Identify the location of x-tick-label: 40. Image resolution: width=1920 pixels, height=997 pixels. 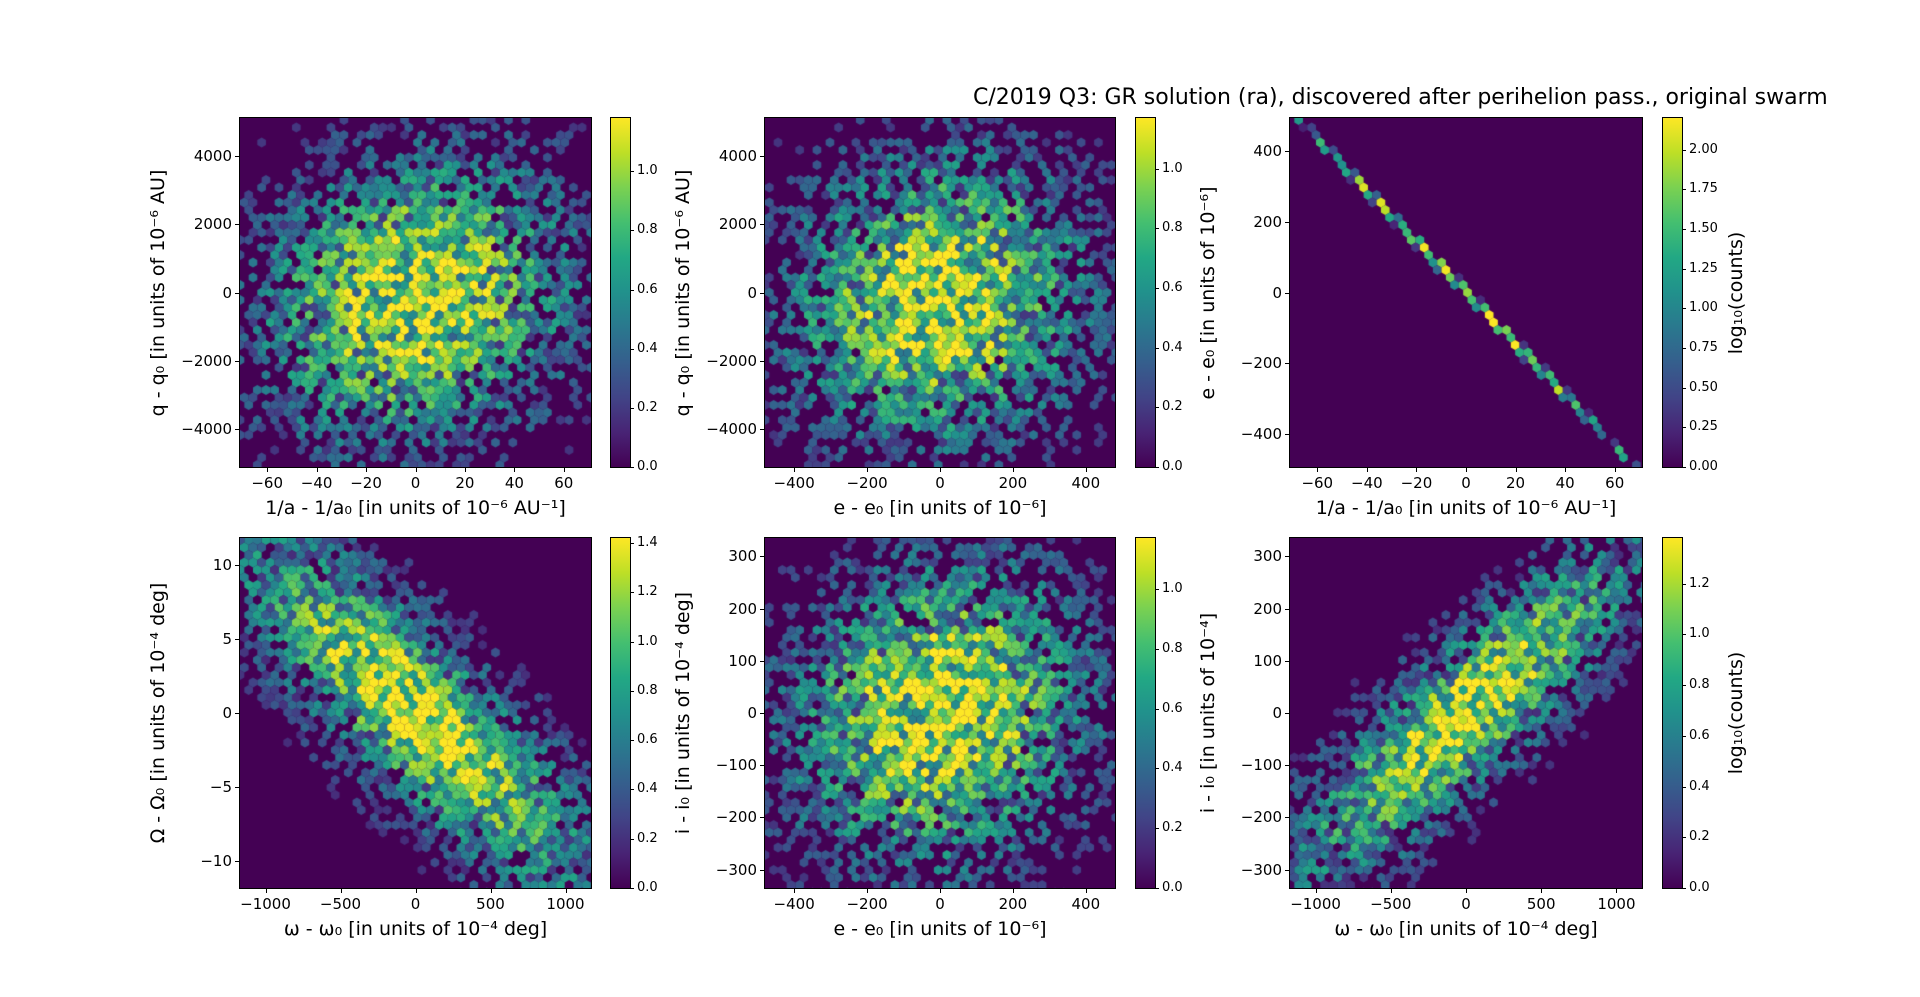
(1565, 483).